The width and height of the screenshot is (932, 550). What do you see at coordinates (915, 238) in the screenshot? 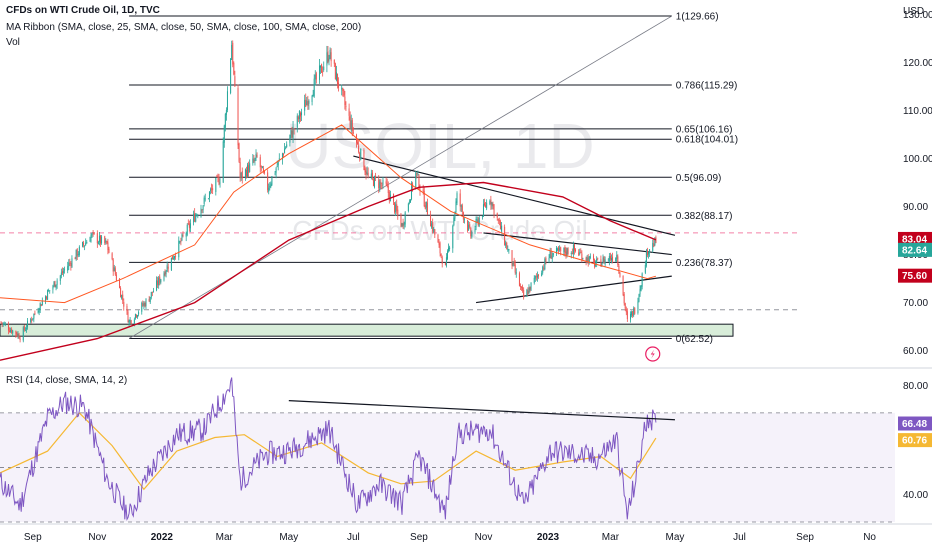
I see `price-marker-bg` at bounding box center [915, 238].